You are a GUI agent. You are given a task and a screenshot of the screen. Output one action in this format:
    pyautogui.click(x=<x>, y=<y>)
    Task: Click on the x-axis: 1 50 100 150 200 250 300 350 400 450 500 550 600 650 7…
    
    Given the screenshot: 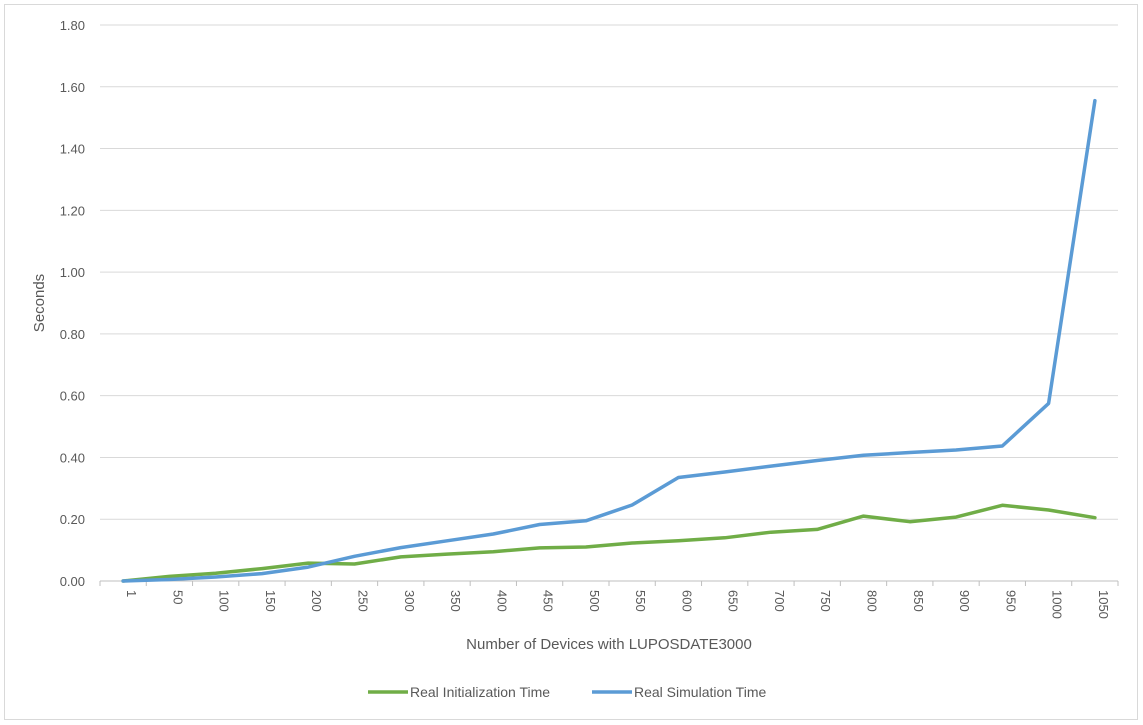 What is the action you would take?
    pyautogui.click(x=609, y=599)
    